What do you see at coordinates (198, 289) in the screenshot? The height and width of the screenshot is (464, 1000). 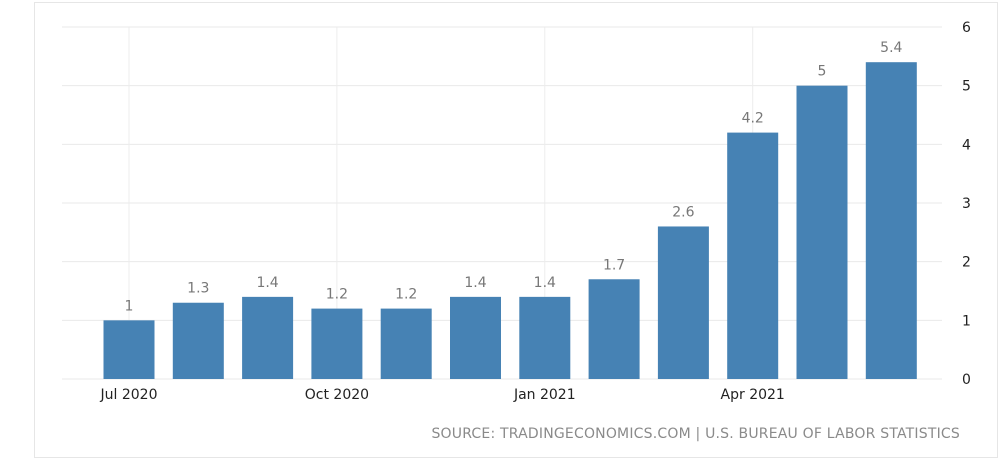 I see `bar-value-label: 1.3` at bounding box center [198, 289].